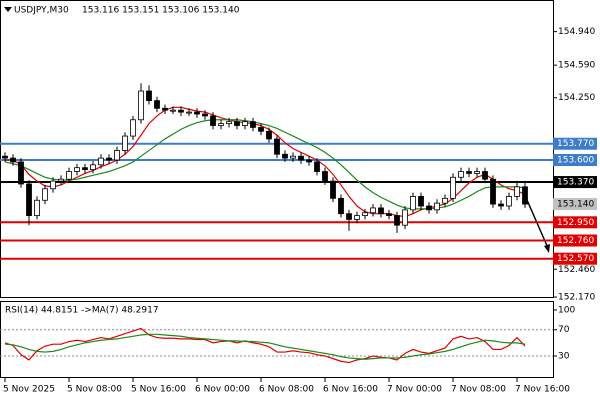  I want to click on x-tick-label: 6 Nov 16:00, so click(350, 390).